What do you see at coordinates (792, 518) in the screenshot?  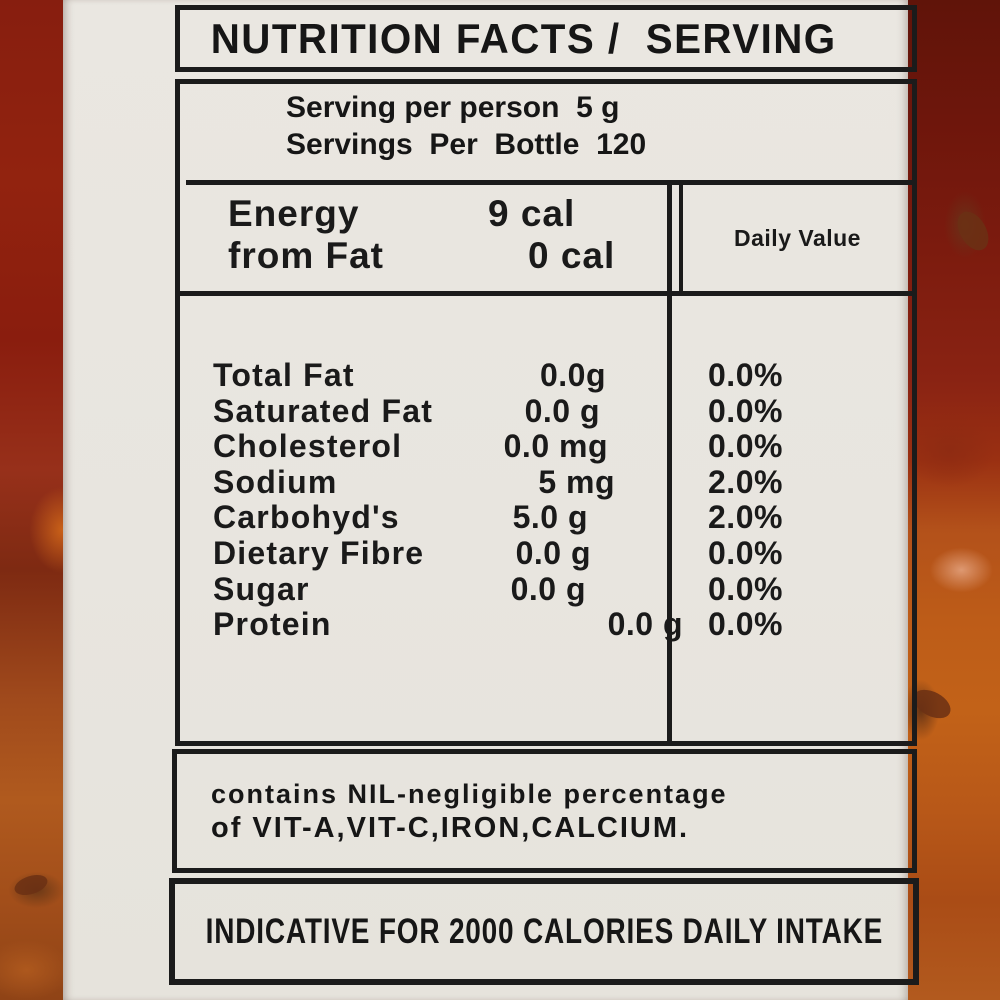 I see `daily-value-column: 0.0% 0.0% 0.0% 2.0% 2.0% 0.0% 0.0% 0.0%` at bounding box center [792, 518].